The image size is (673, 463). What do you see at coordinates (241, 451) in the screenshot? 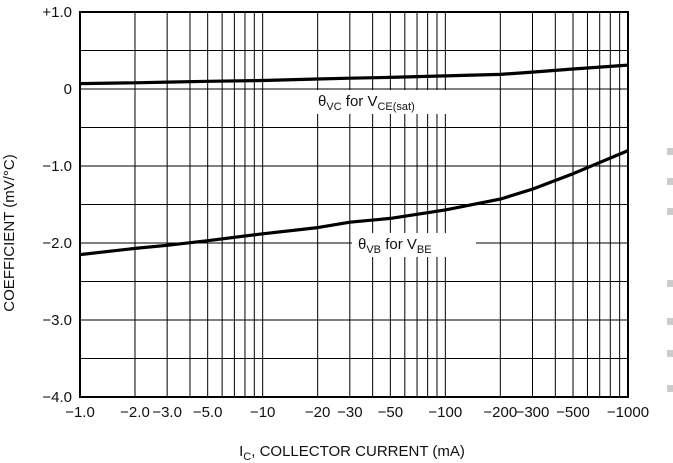
I see `x-axis-label-main: I` at bounding box center [241, 451].